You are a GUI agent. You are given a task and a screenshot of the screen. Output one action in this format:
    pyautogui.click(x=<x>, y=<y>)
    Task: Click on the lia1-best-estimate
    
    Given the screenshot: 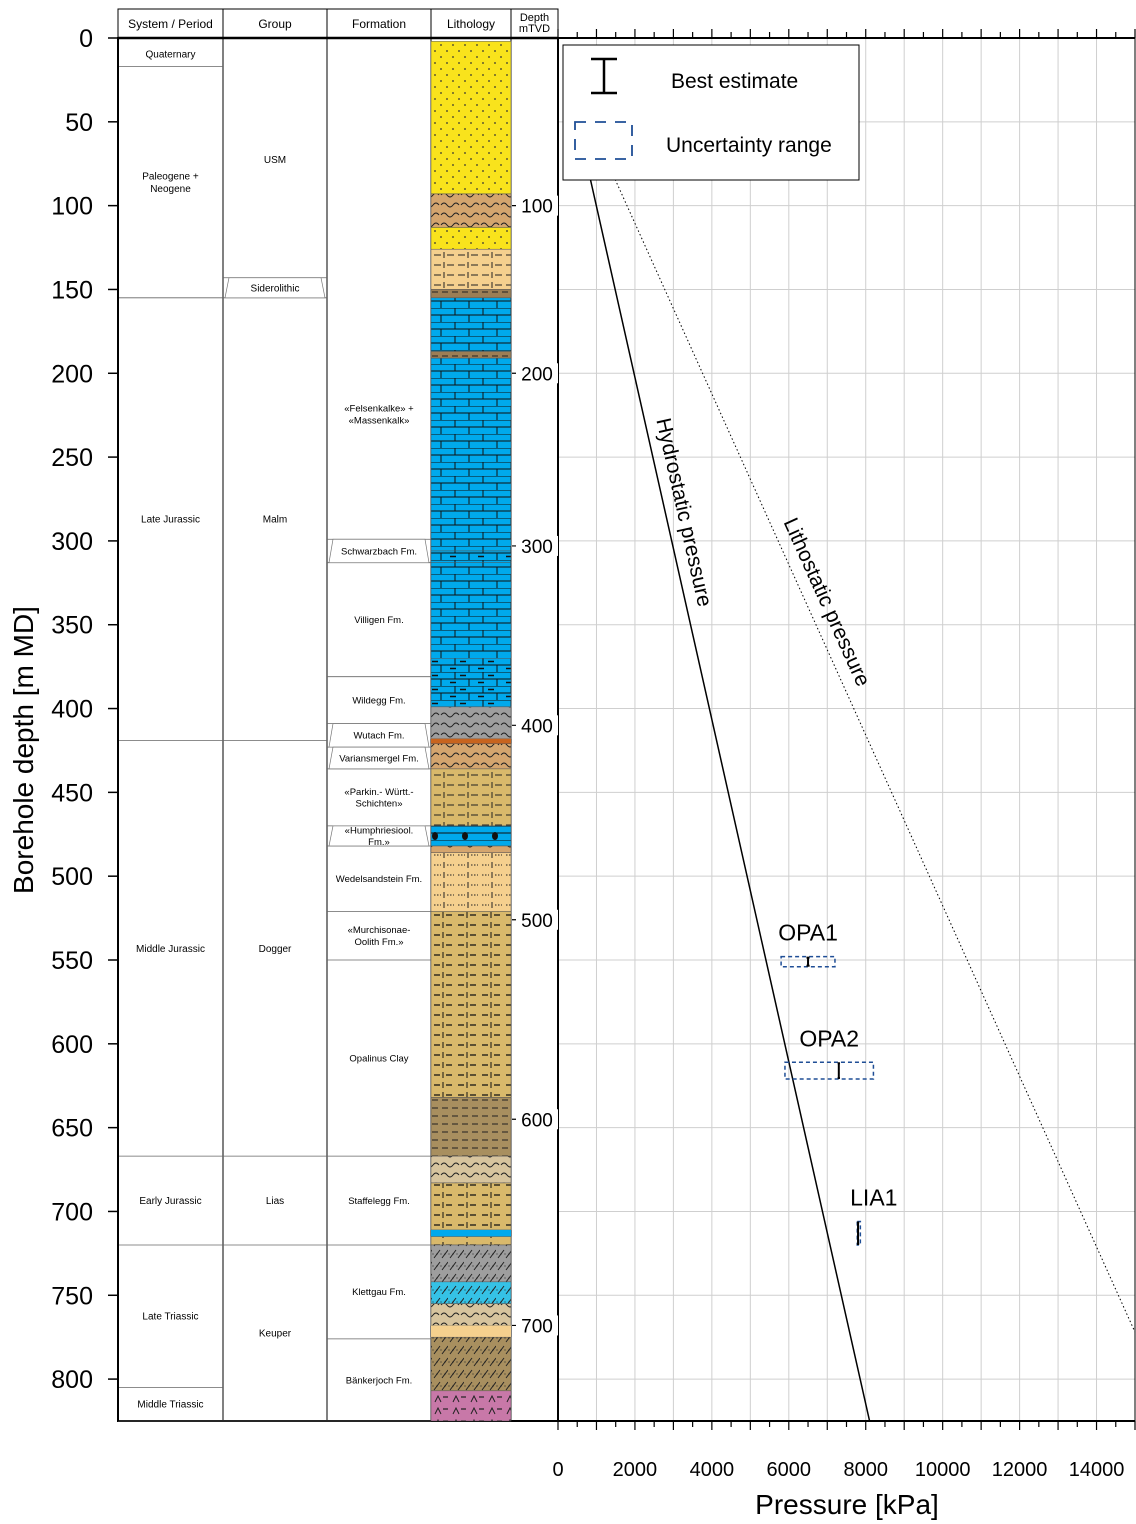 What is the action you would take?
    pyautogui.click(x=858, y=1233)
    